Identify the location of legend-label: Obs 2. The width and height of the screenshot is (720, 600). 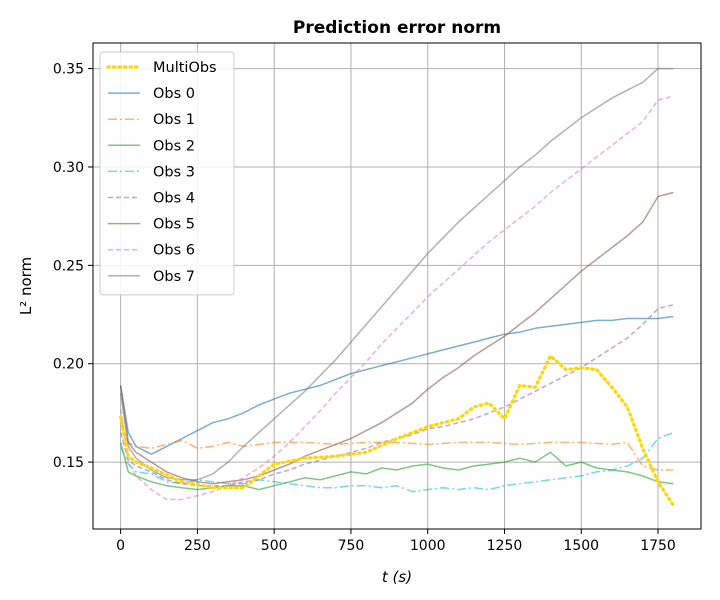
(174, 146).